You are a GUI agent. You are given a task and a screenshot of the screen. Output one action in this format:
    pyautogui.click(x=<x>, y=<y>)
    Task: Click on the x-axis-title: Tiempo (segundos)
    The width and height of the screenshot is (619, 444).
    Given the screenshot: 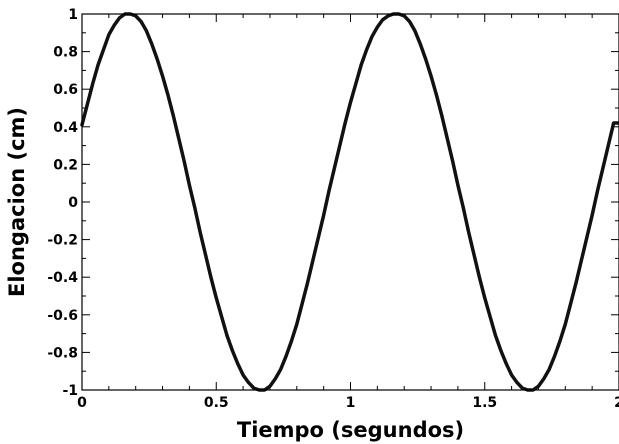 What is the action you would take?
    pyautogui.click(x=350, y=430)
    